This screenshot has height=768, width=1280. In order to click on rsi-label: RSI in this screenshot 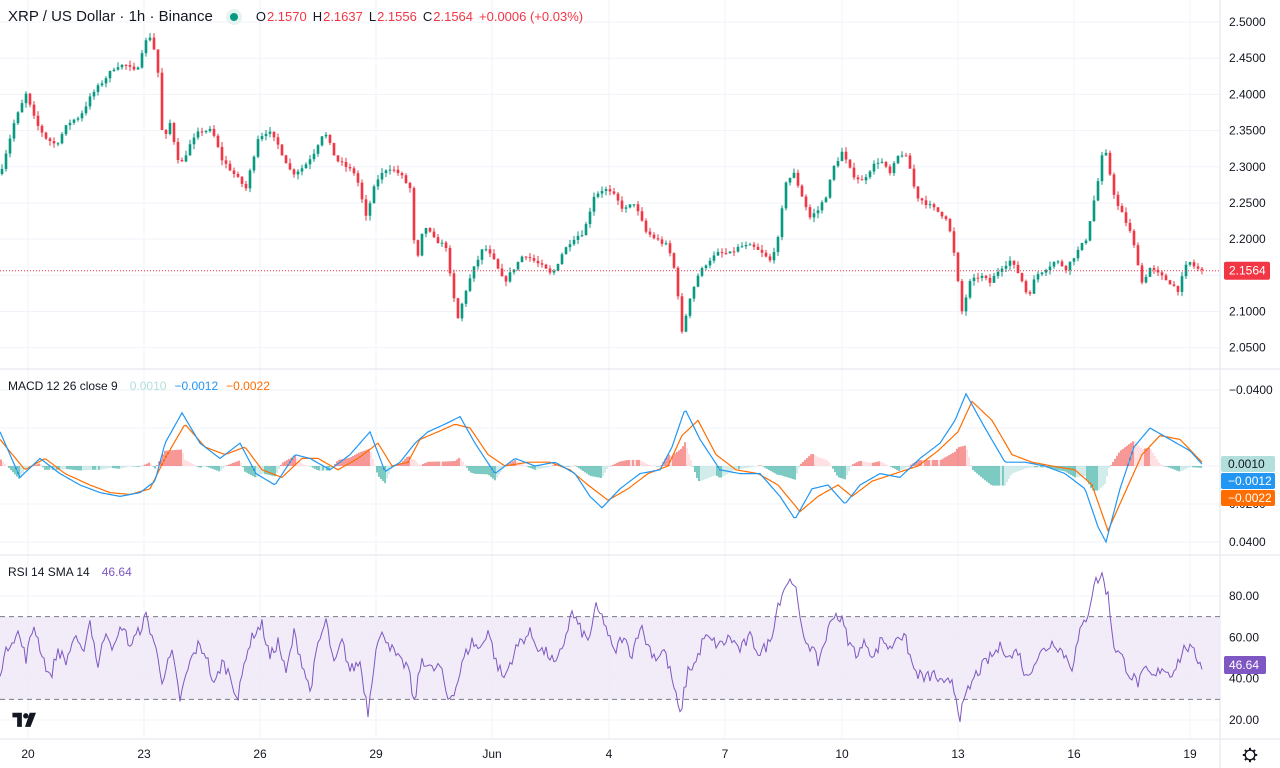, I will do `click(18, 572)`.